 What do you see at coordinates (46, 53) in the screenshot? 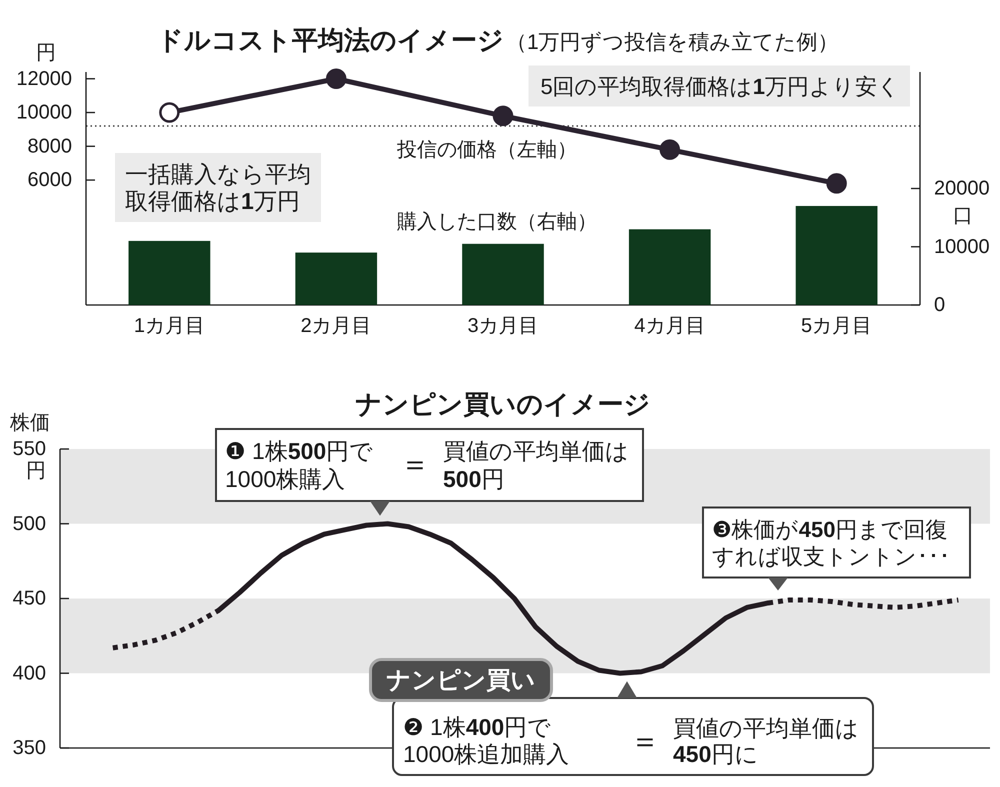
I see `y-axis-title: 円` at bounding box center [46, 53].